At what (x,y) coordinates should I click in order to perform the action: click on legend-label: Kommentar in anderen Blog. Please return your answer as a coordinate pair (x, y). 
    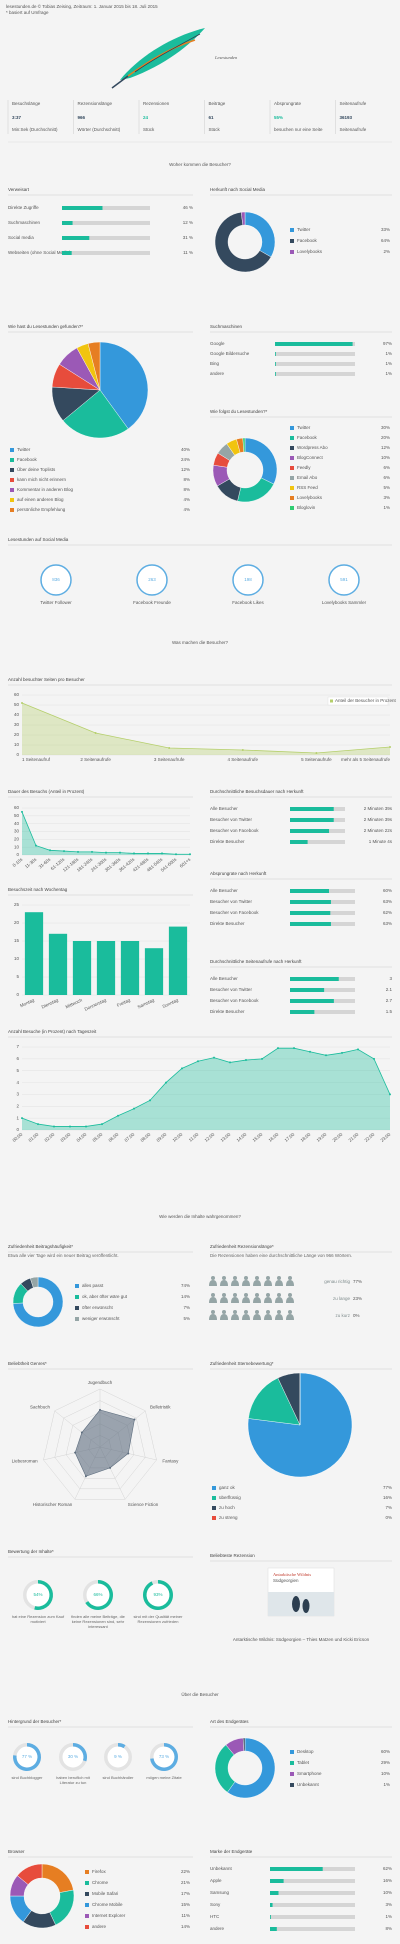
    Looking at the image, I should click on (45, 489).